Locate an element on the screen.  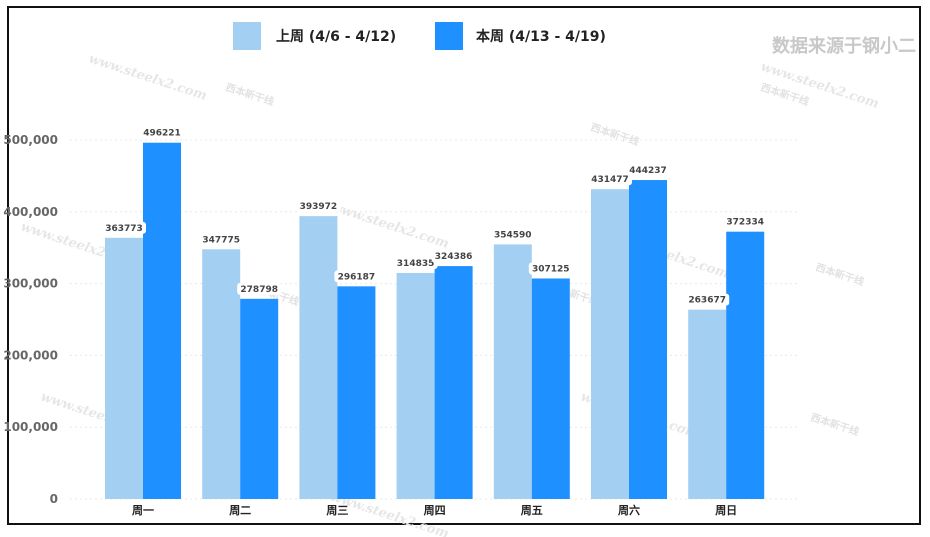
data-label: 307125 is located at coordinates (551, 269).